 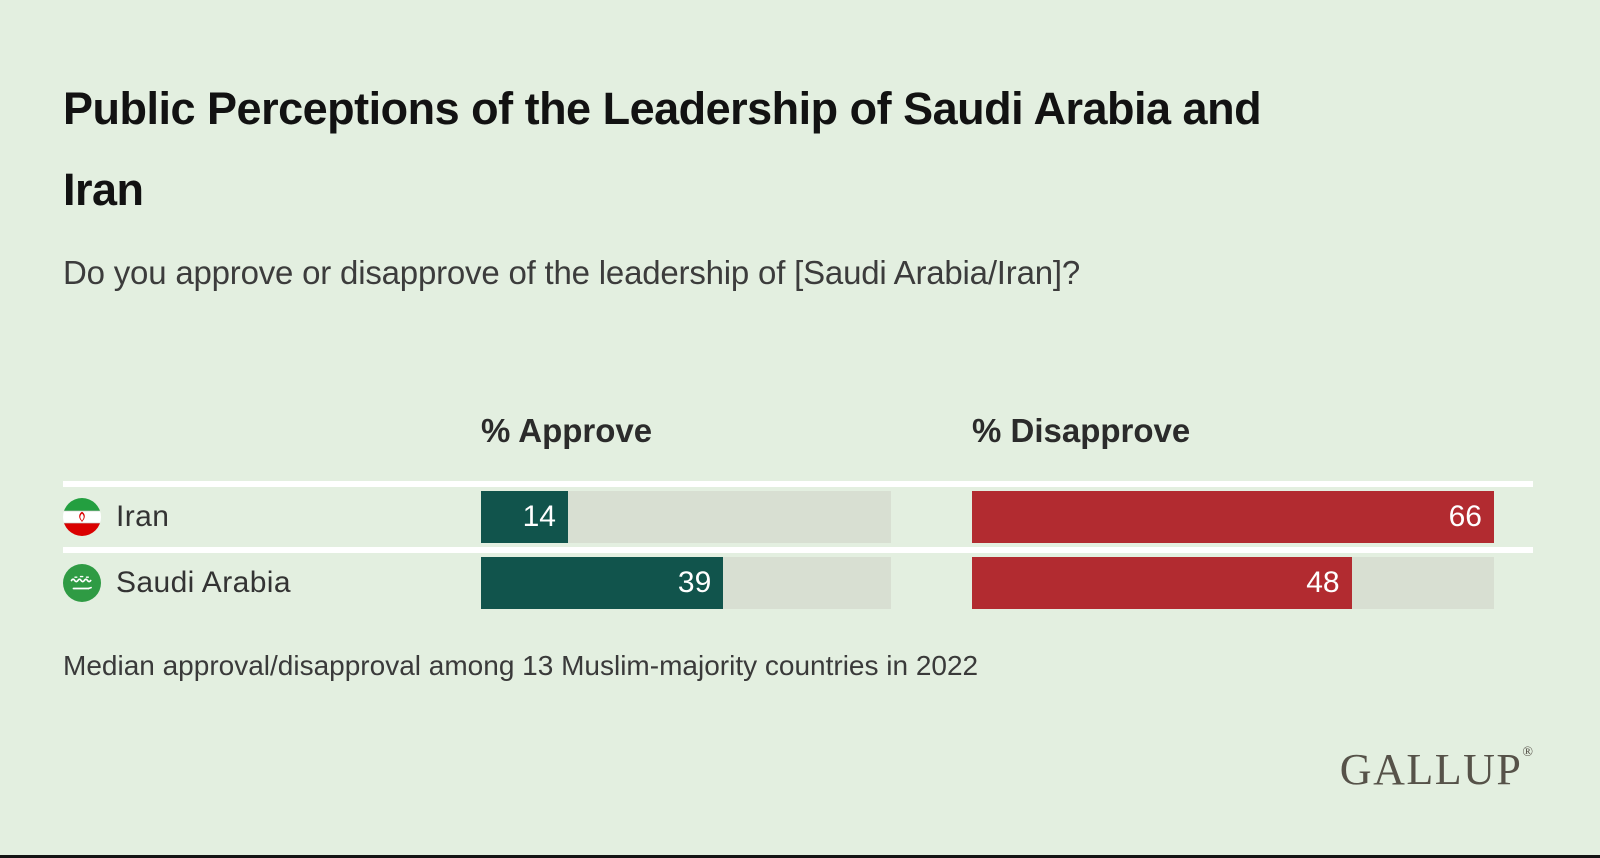 I want to click on table-row-saudi-arabia: Saudi Arabia 39 48, so click(x=798, y=583).